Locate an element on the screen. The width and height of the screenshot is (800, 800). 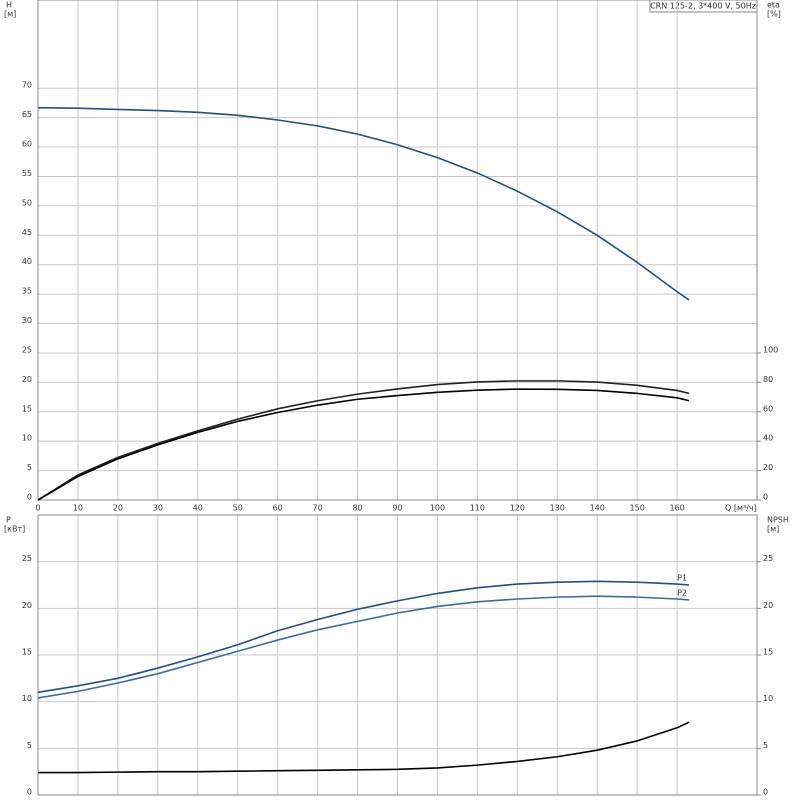
y2-axis-unit: [м] is located at coordinates (773, 529).